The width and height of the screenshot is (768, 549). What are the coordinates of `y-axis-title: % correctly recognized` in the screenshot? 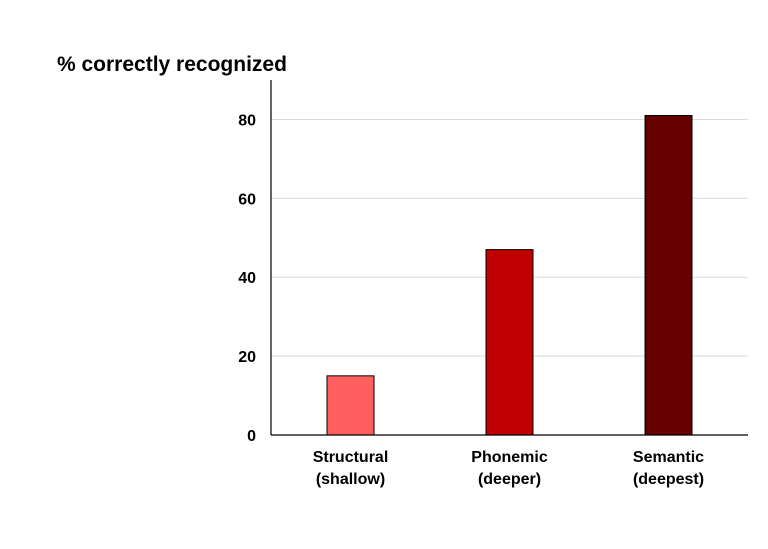 It's located at (172, 64).